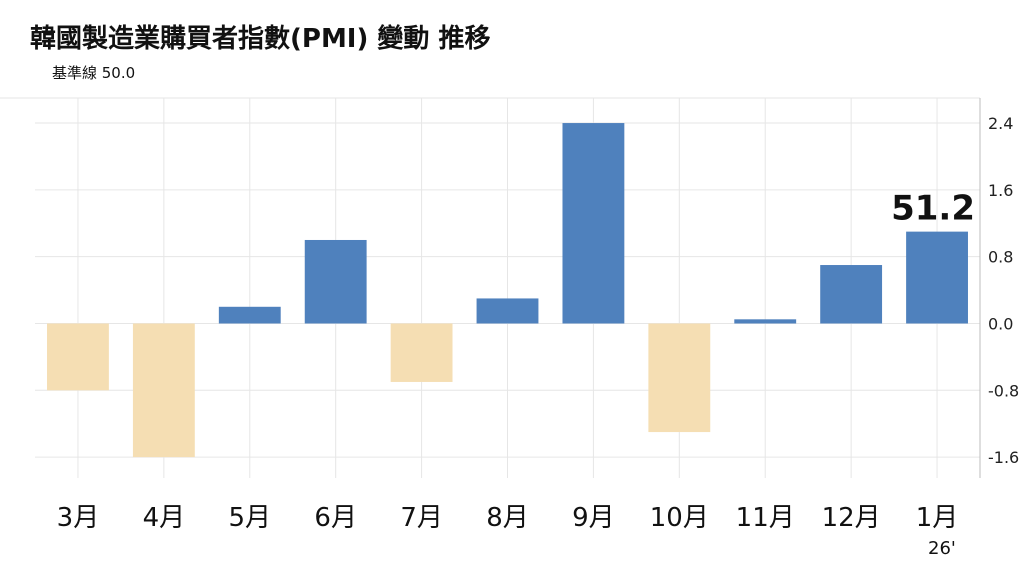 This screenshot has height=576, width=1024. What do you see at coordinates (765, 321) in the screenshot?
I see `bar-11月` at bounding box center [765, 321].